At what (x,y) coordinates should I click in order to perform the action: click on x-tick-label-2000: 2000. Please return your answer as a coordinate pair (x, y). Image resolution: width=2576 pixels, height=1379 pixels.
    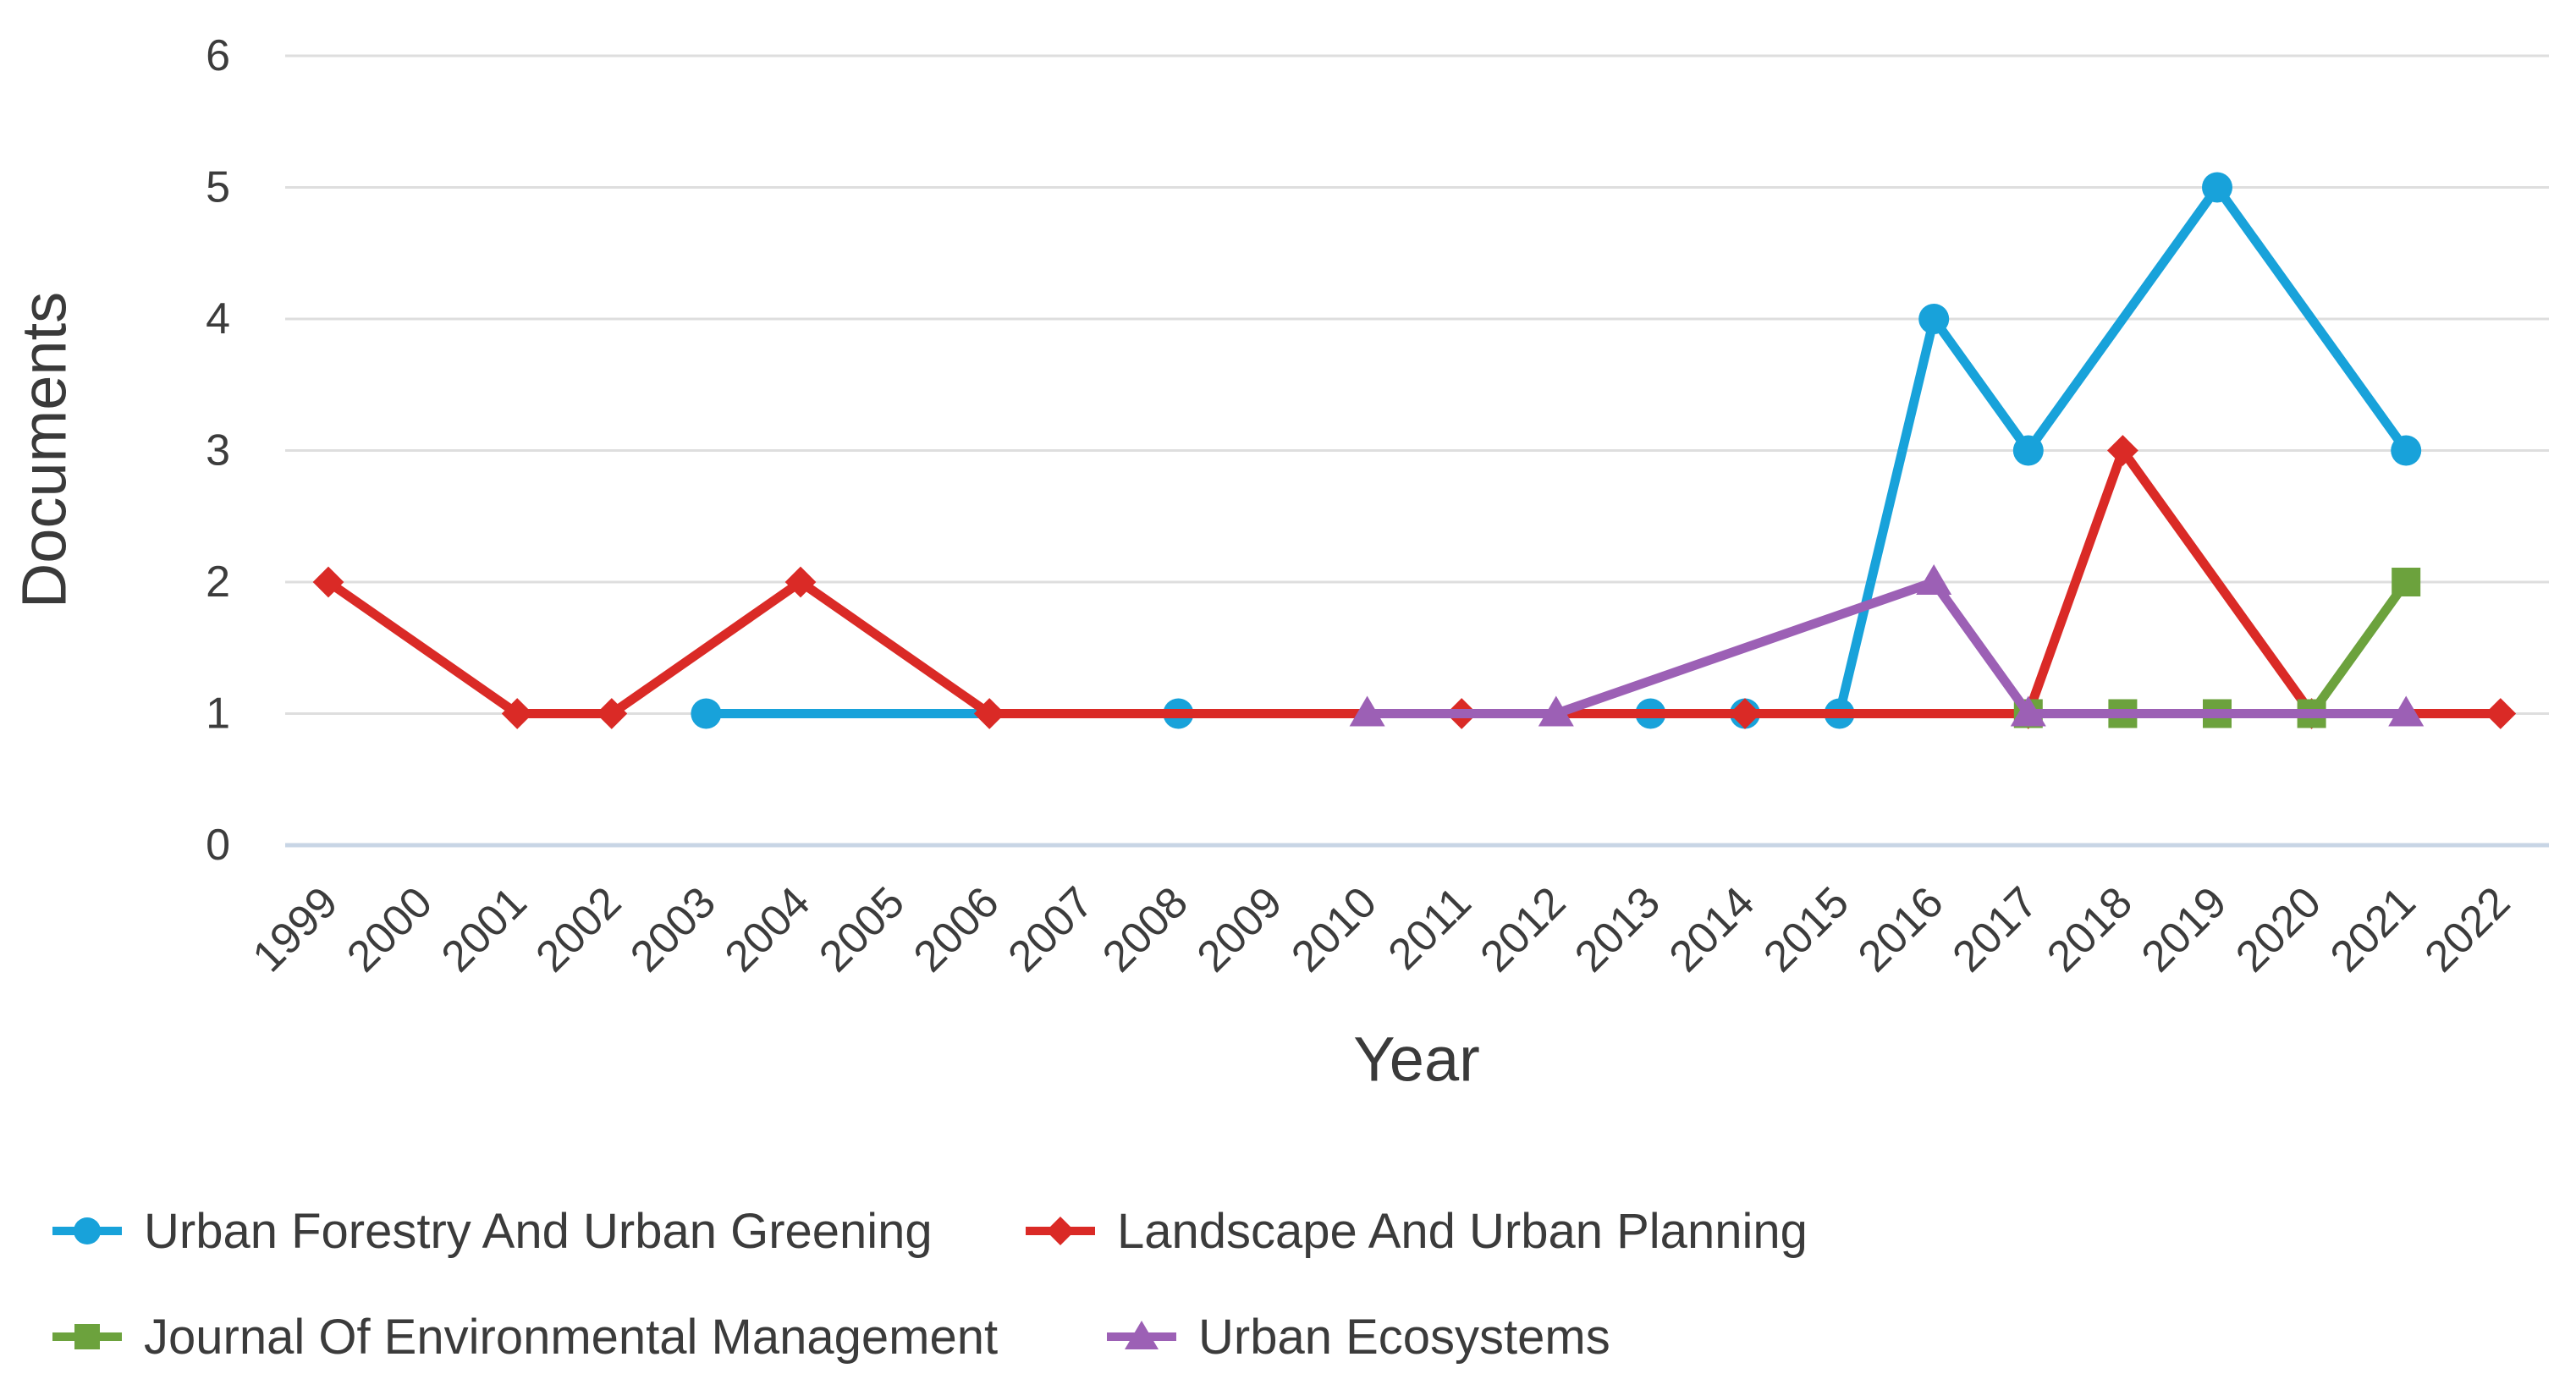
    Looking at the image, I should click on (390, 929).